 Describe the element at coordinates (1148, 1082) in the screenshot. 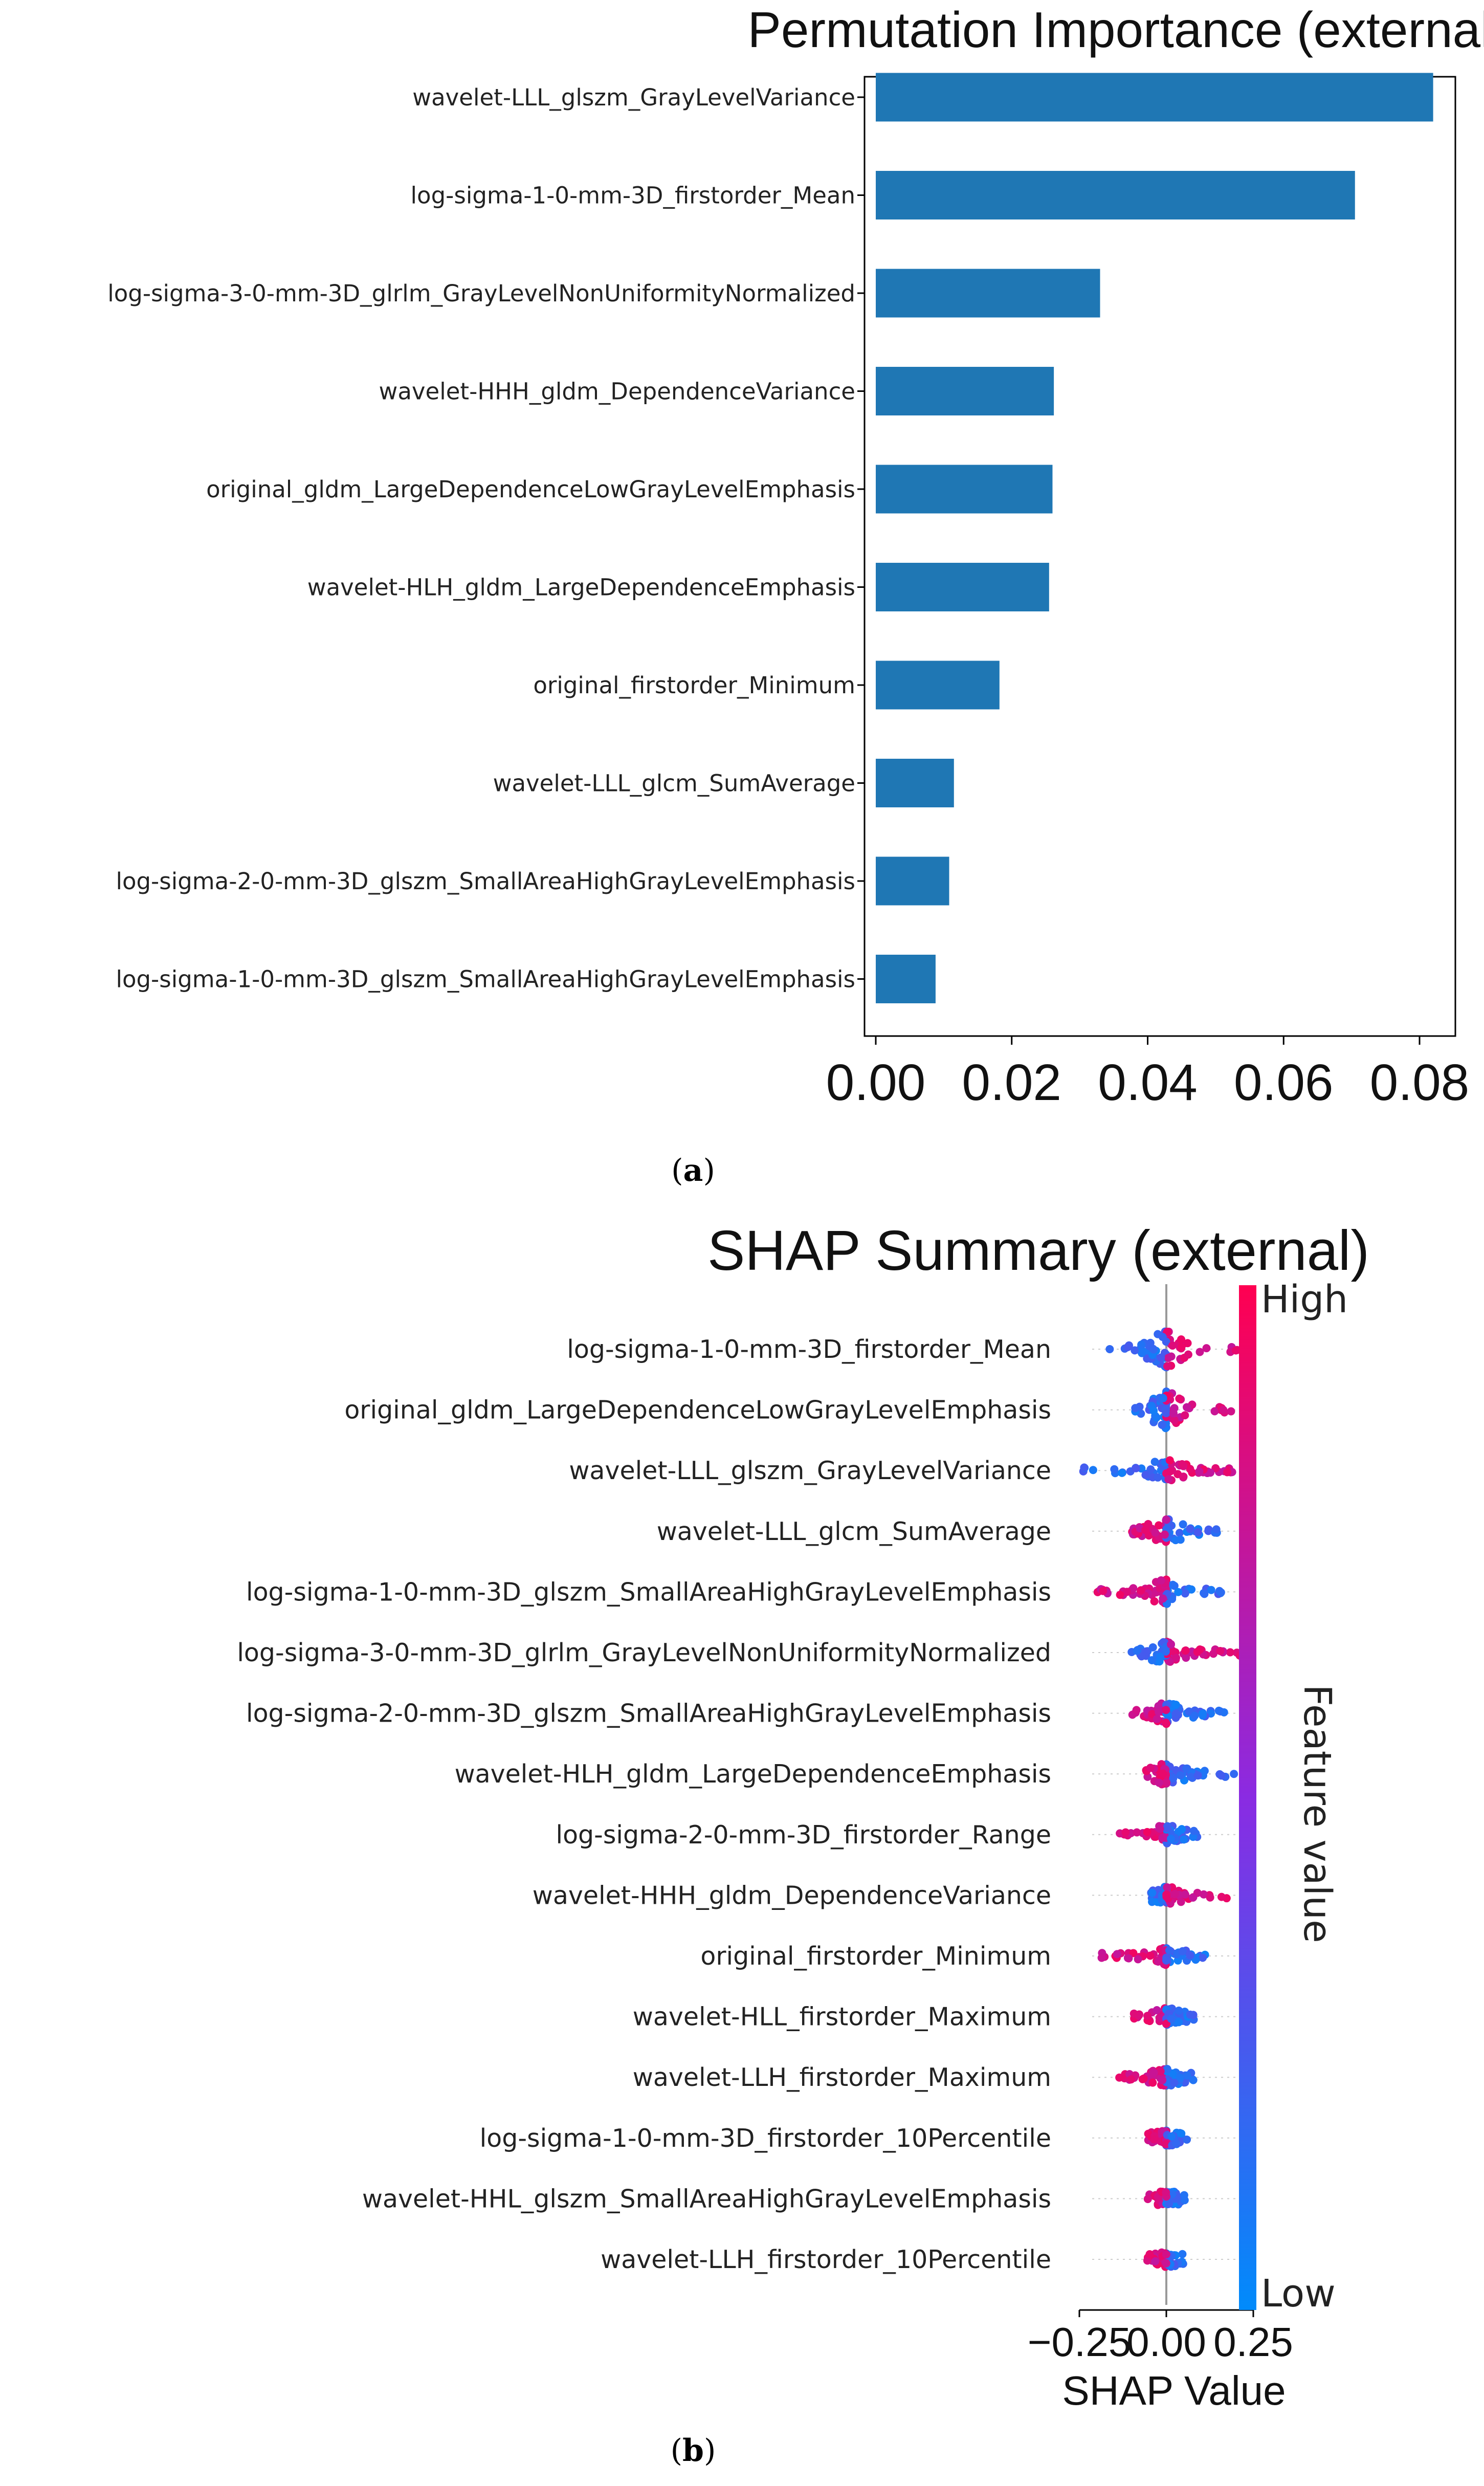

I see `x-tick-label: 0.04` at that location.